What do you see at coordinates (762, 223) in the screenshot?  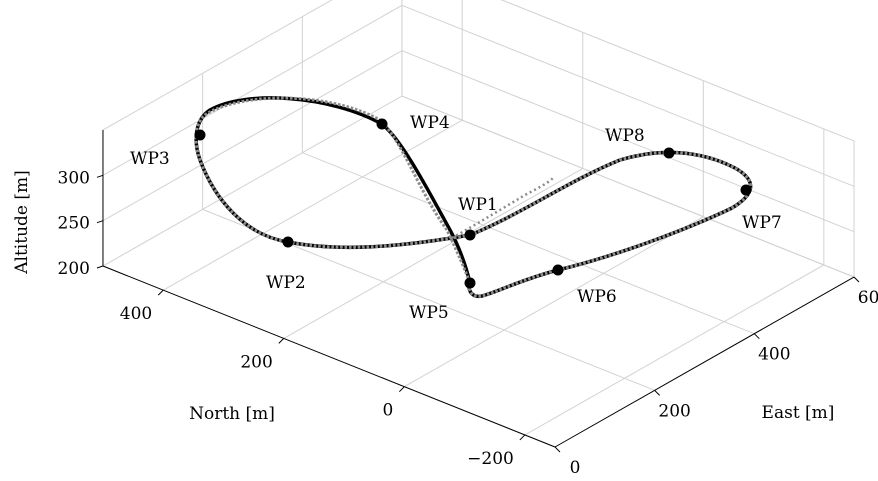 I see `waypoint-label-wp7: WP7` at bounding box center [762, 223].